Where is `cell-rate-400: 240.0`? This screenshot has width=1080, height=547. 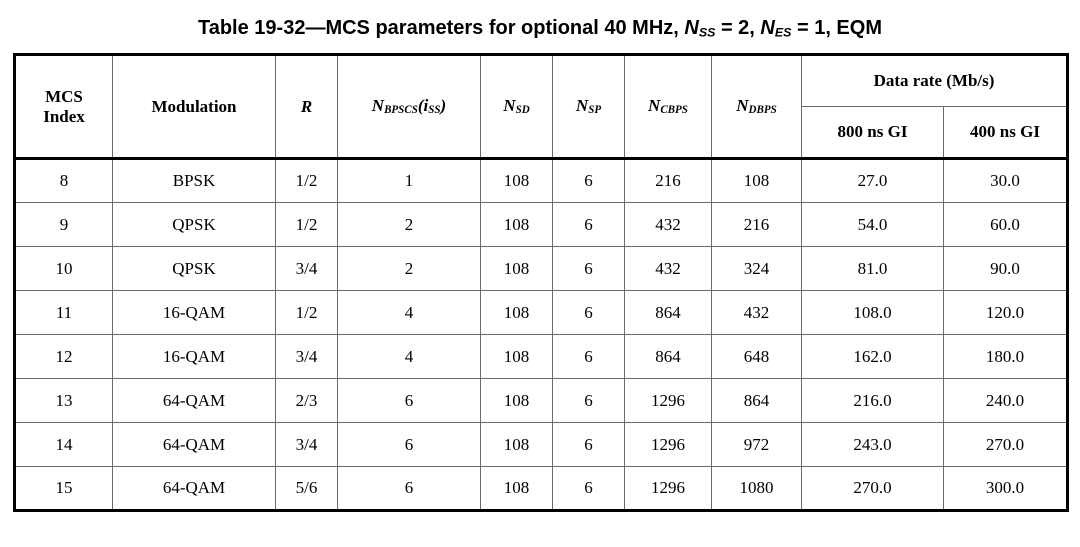
cell-rate-400: 240.0 is located at coordinates (1005, 400).